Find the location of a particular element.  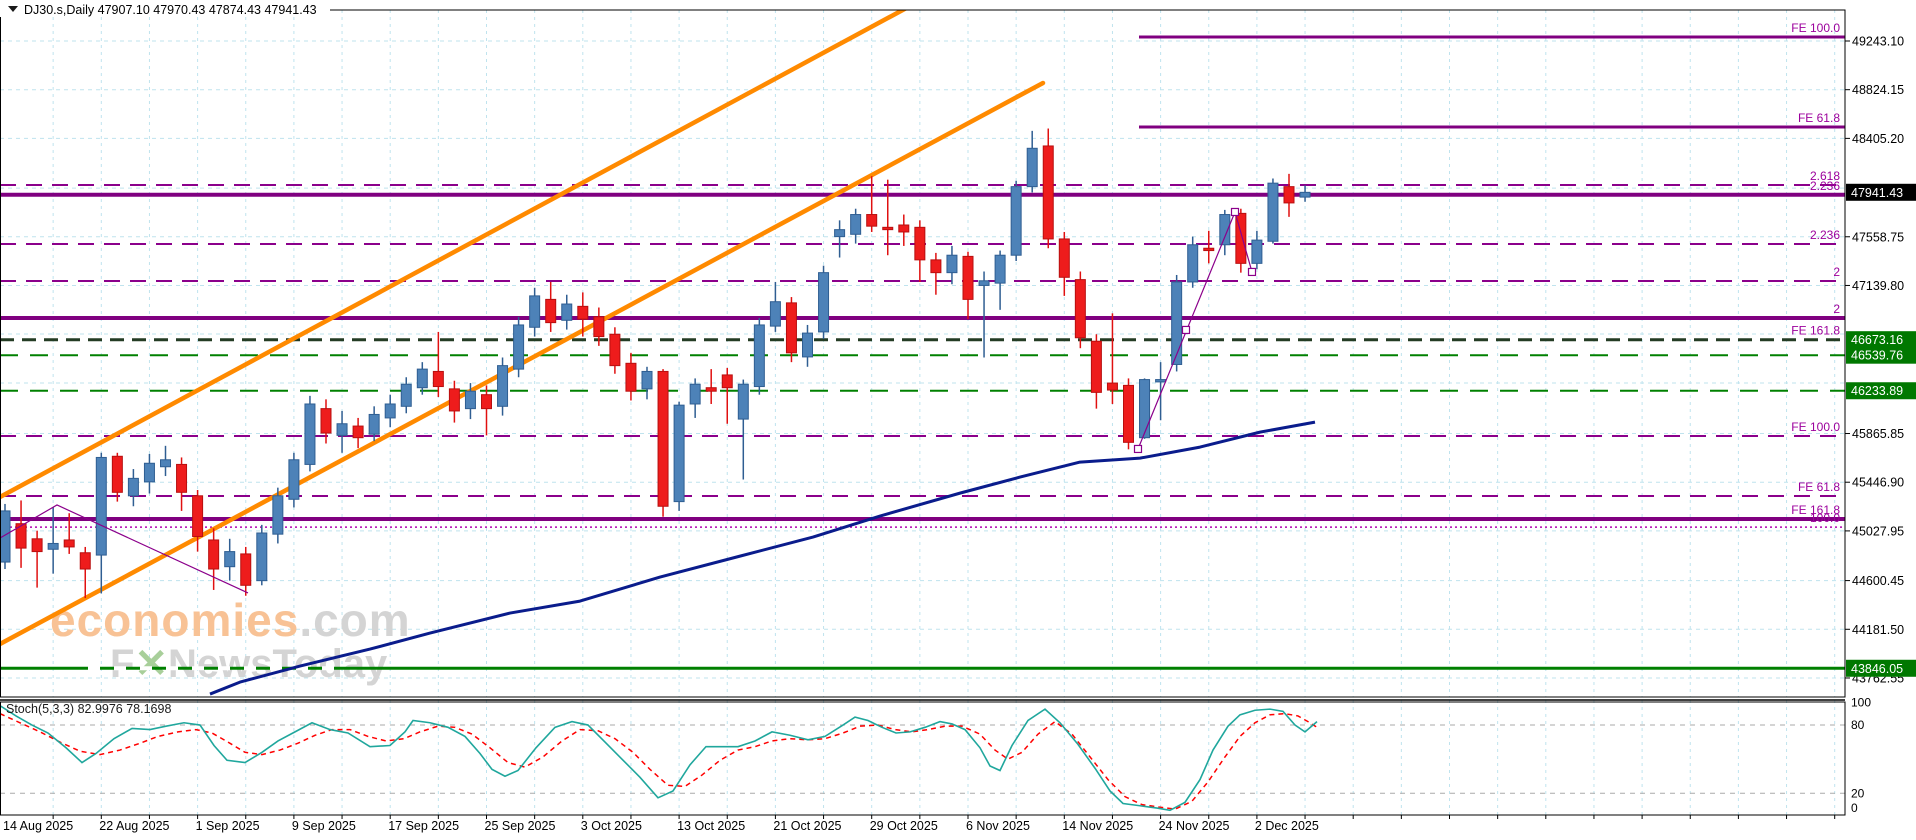

current-price-badge is located at coordinates (1881, 192).